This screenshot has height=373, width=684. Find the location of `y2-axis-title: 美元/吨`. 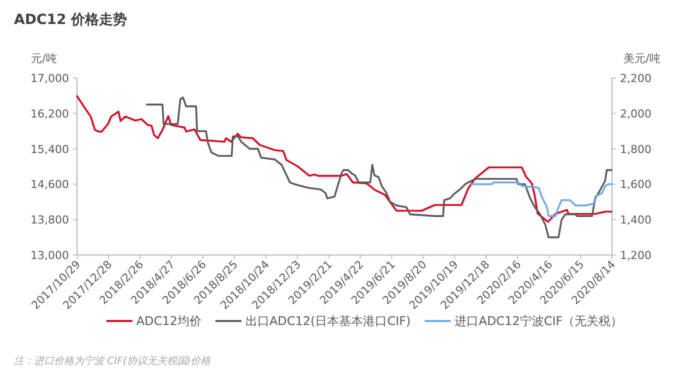

y2-axis-title: 美元/吨 is located at coordinates (642, 58).